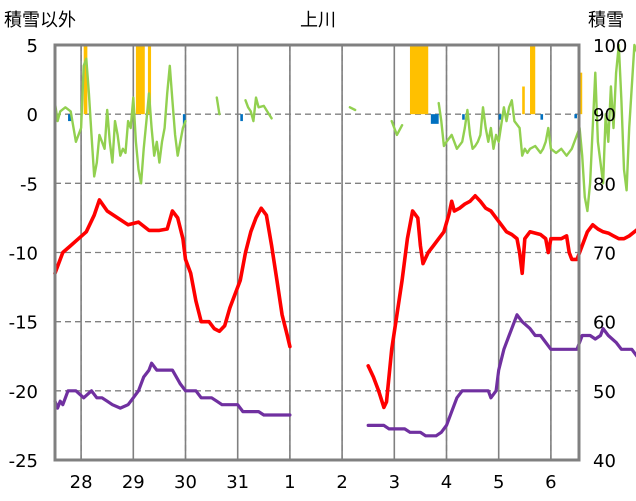  I want to click on left-tick-label: -10, so click(23, 254).